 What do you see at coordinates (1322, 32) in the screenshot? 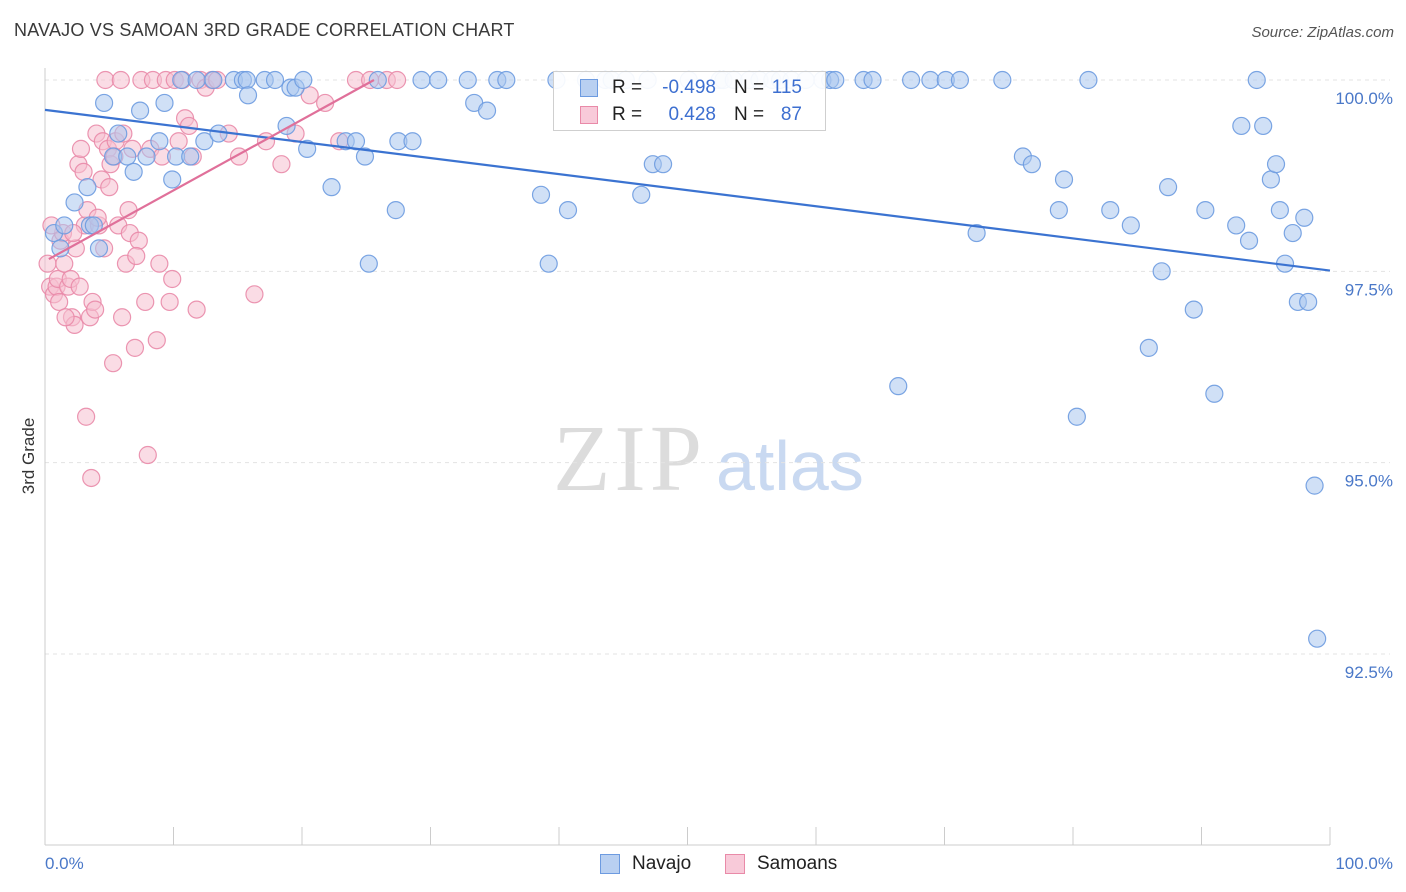
I see `source-label: Source: ZipAtlas.com` at bounding box center [1322, 32].